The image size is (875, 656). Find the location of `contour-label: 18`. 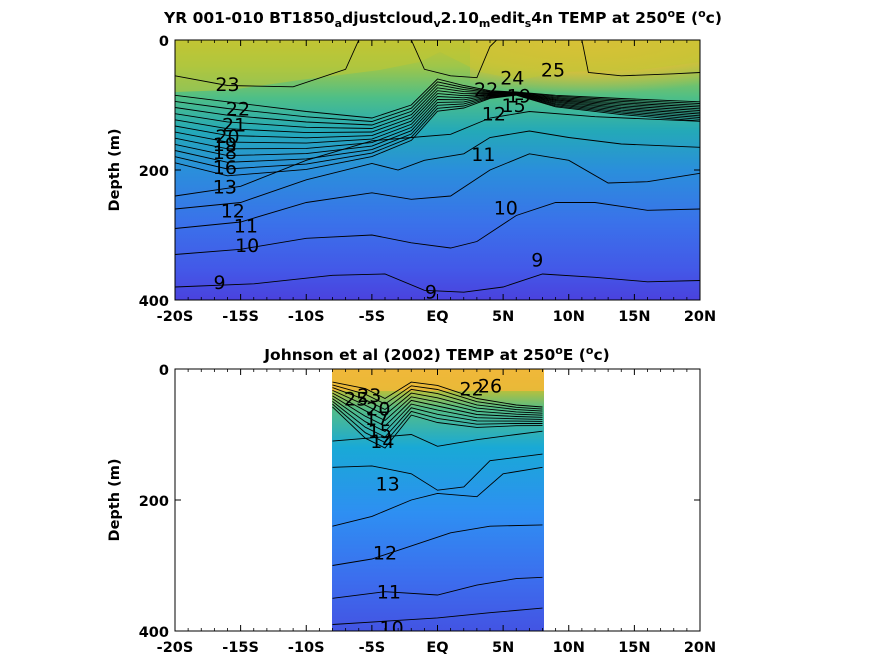

contour-label: 18 is located at coordinates (225, 153).